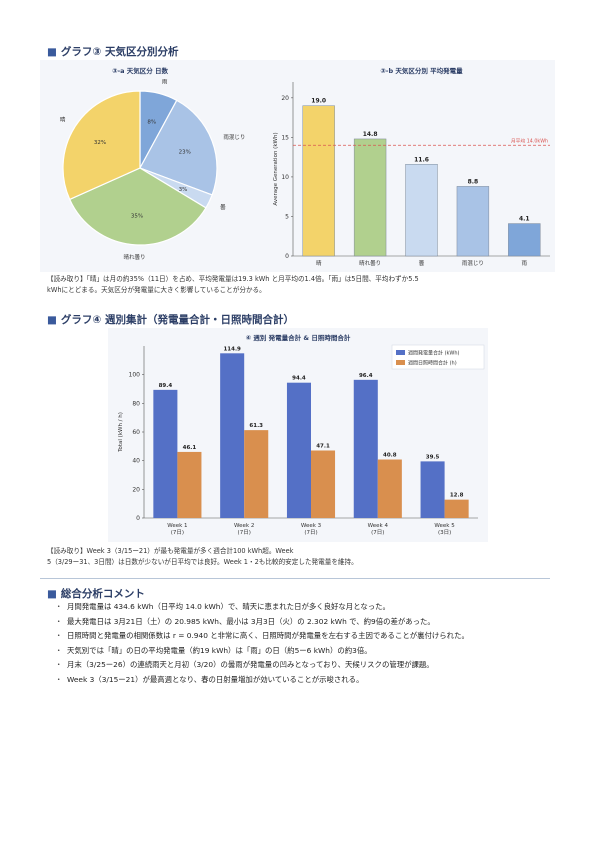  What do you see at coordinates (232, 349) in the screenshot?
I see `bar-value-label: 114.9` at bounding box center [232, 349].